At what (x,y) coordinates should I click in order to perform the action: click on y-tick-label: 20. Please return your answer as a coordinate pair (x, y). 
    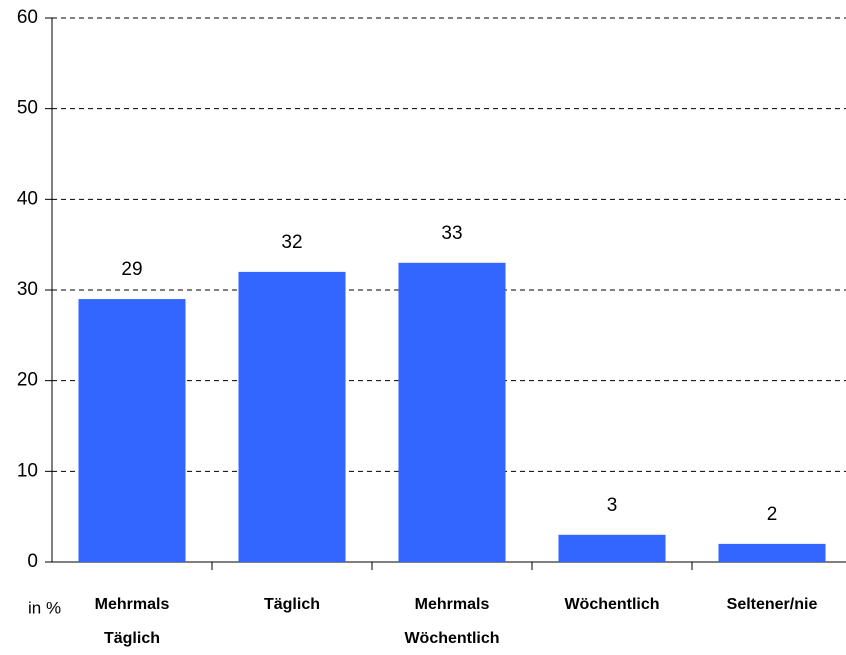
    Looking at the image, I should click on (27, 380).